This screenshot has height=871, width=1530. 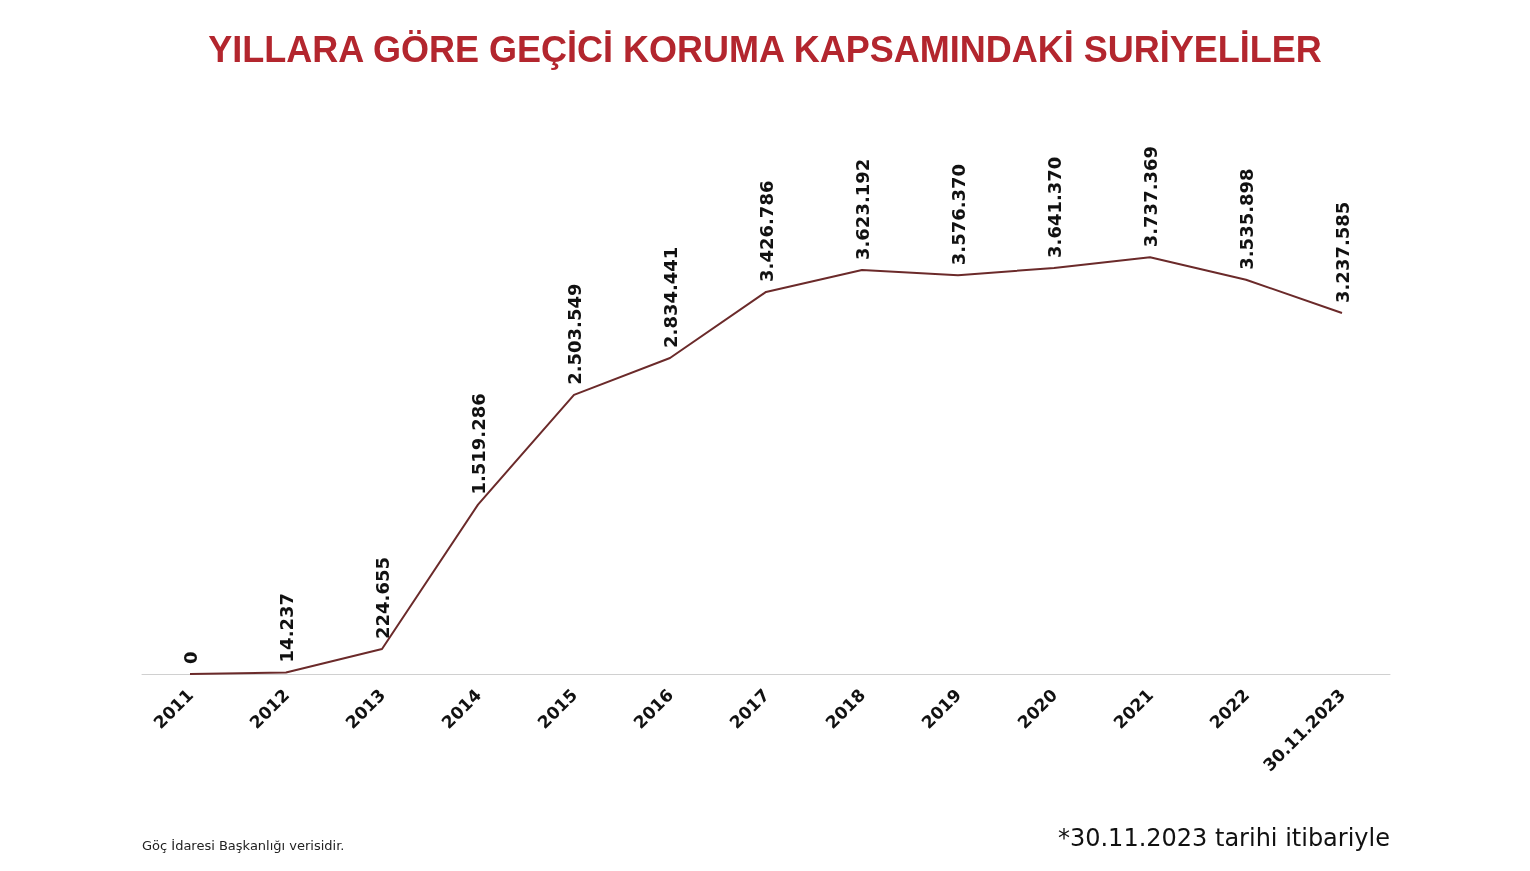 I want to click on data-label: 2.503.549, so click(x=574, y=334).